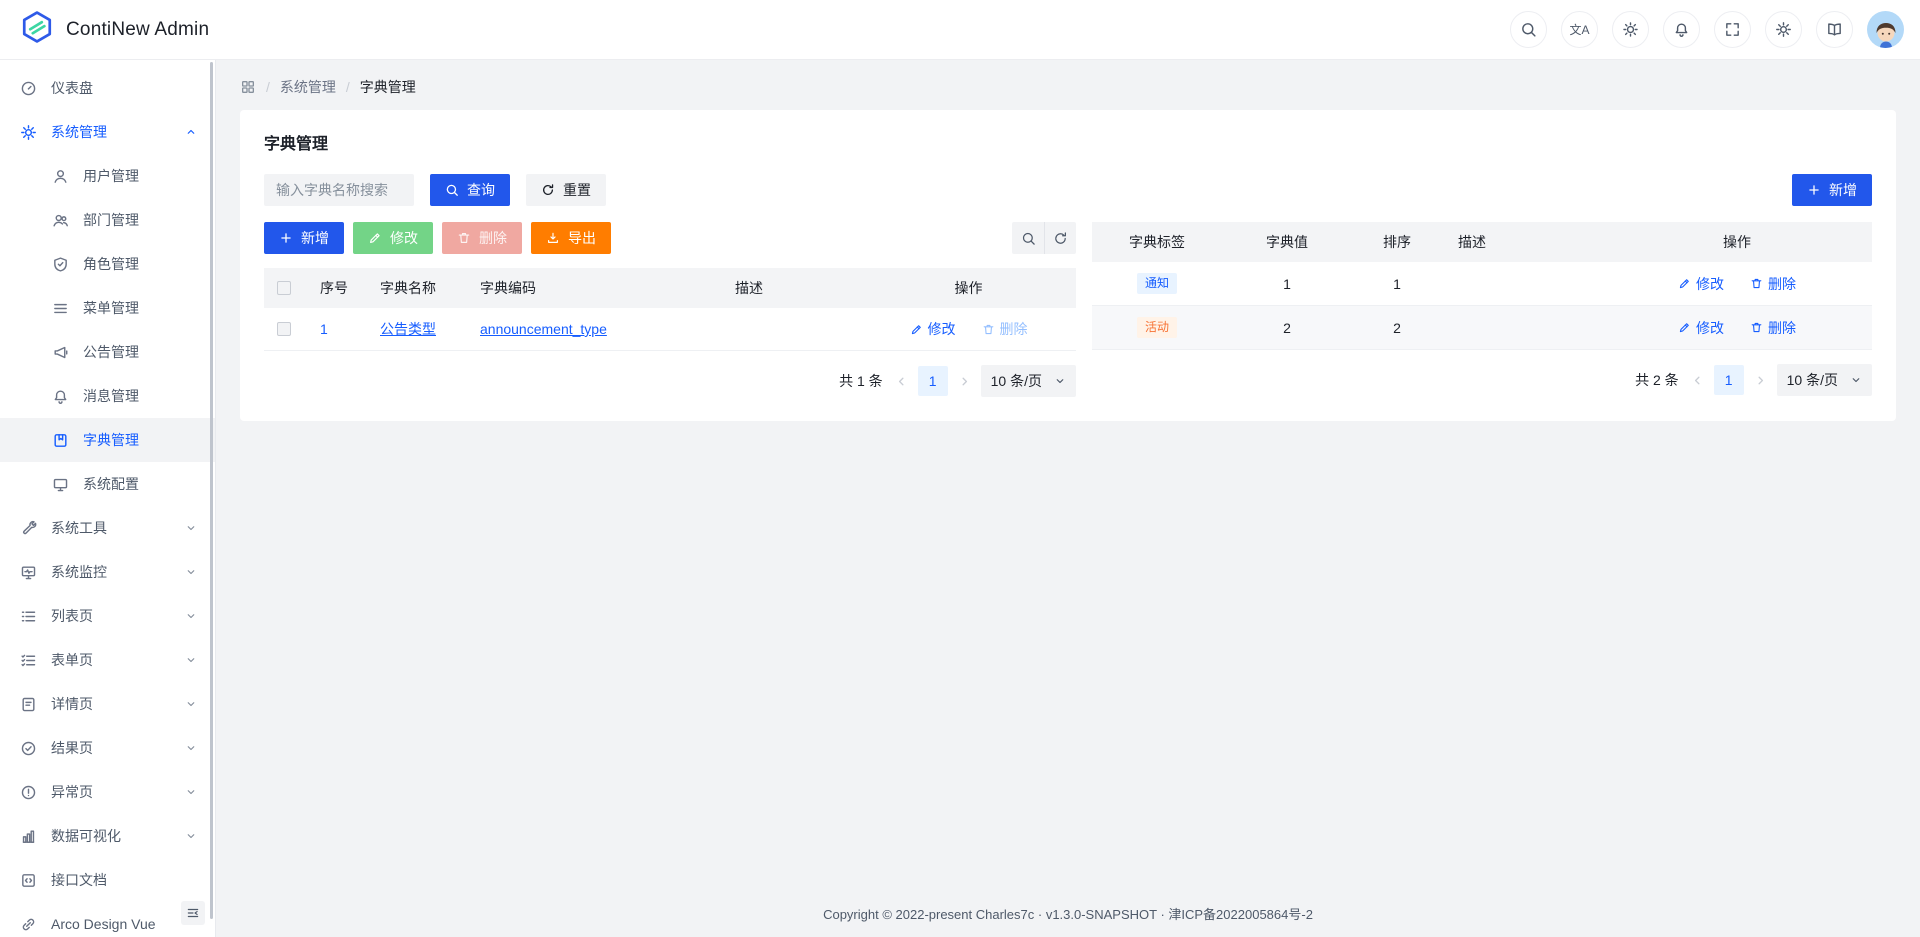 This screenshot has width=1920, height=937. What do you see at coordinates (107, 88) in the screenshot?
I see `sidebar-item-dashboard: 仪表盘` at bounding box center [107, 88].